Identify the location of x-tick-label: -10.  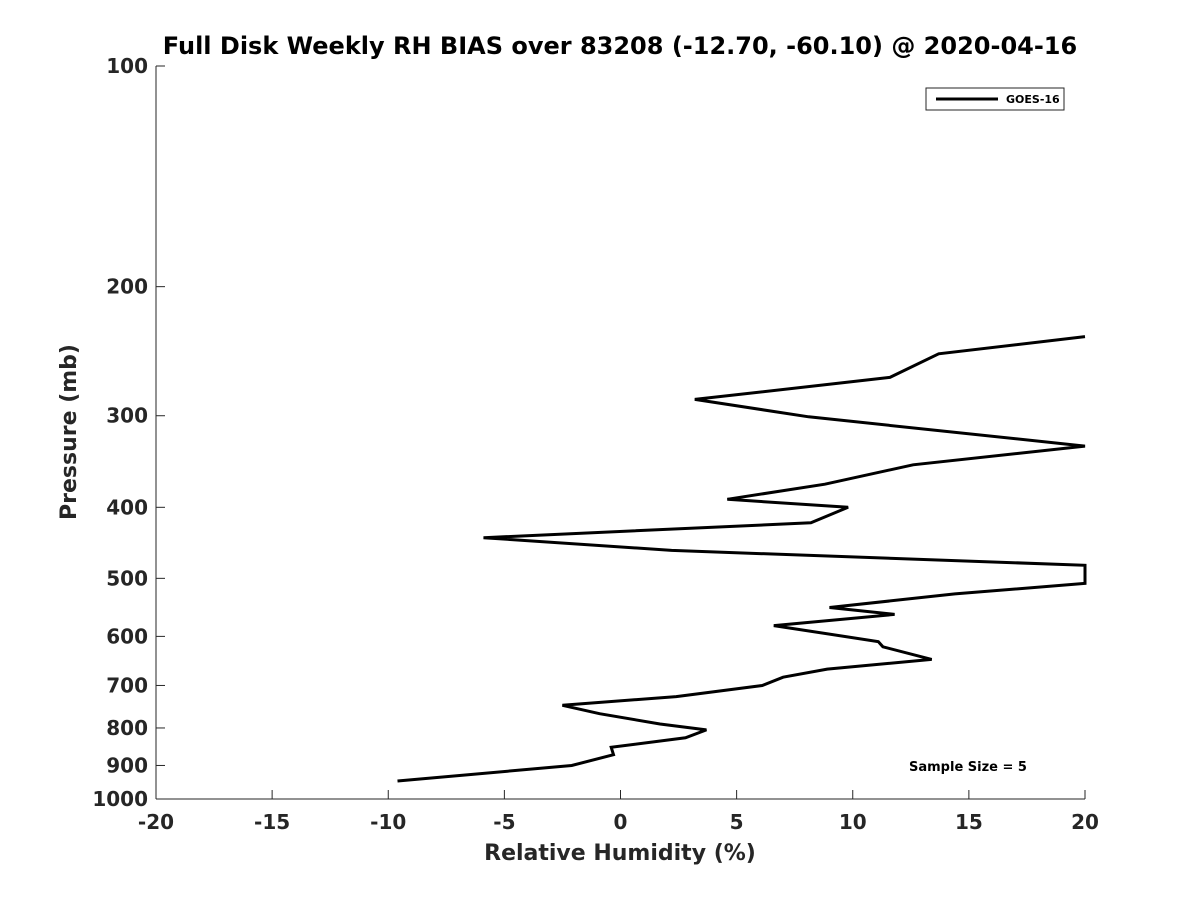
(388, 822).